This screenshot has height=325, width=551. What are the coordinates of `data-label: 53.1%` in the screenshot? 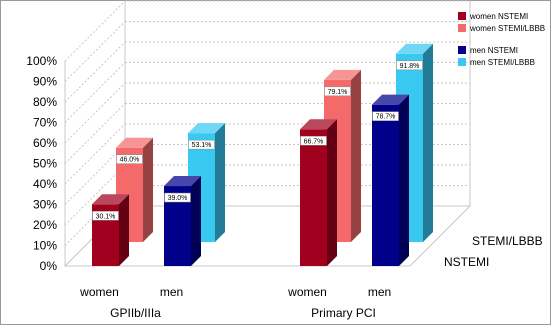 It's located at (202, 145).